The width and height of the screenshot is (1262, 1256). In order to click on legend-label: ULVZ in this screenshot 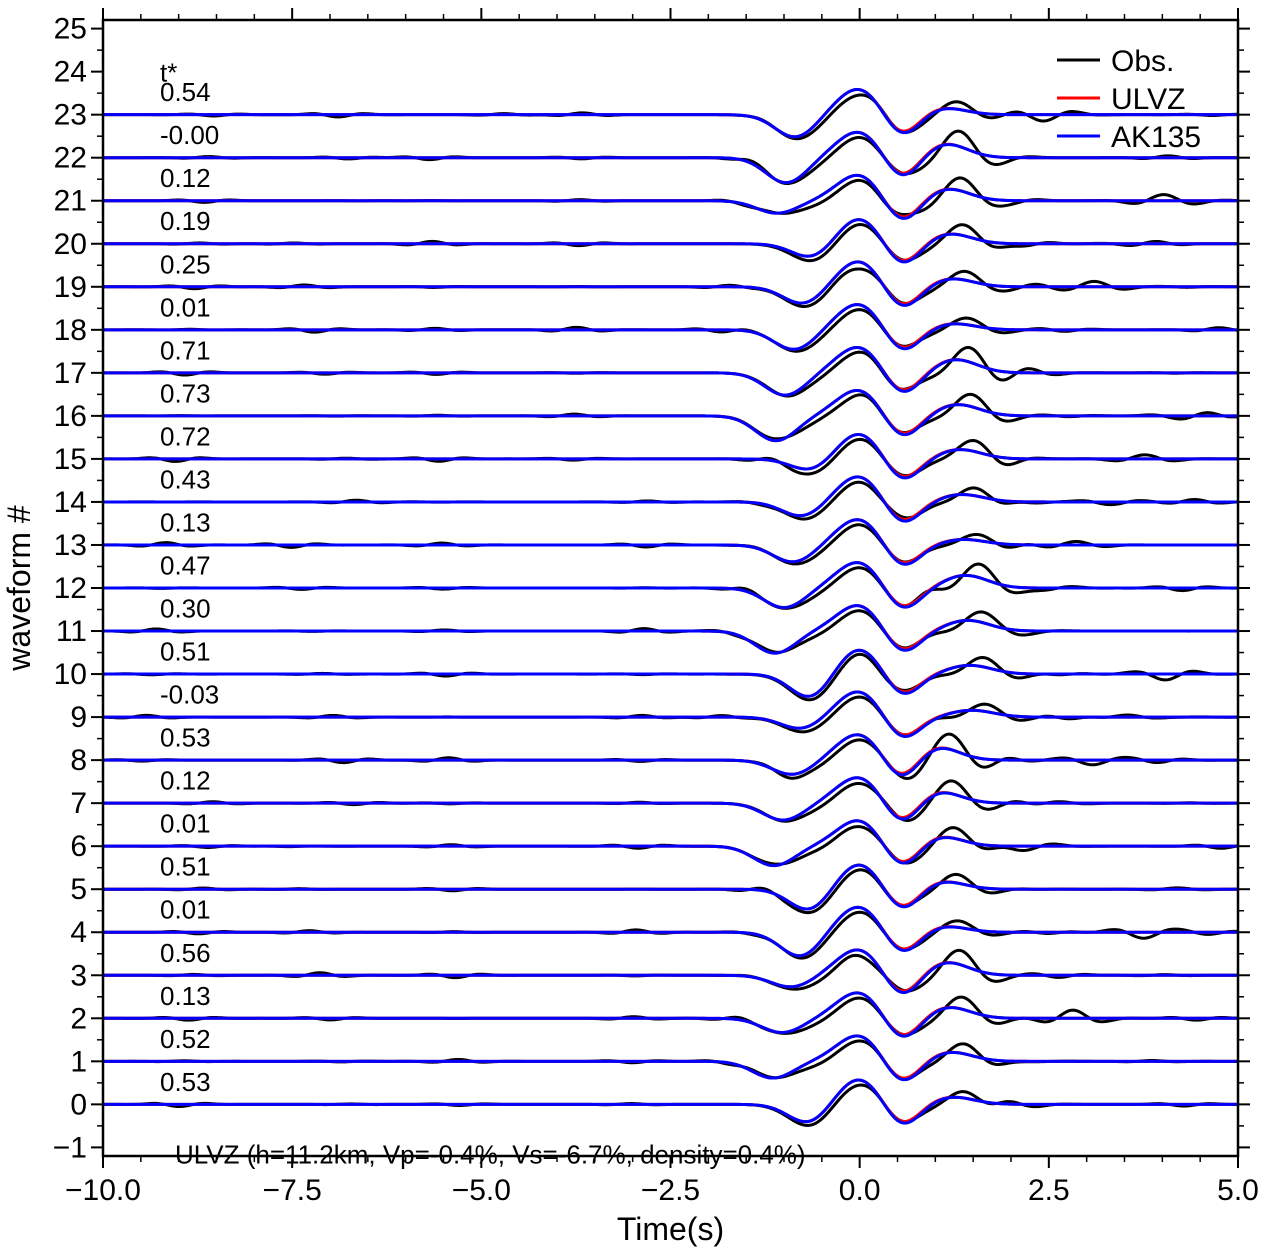, I will do `click(1148, 99)`.